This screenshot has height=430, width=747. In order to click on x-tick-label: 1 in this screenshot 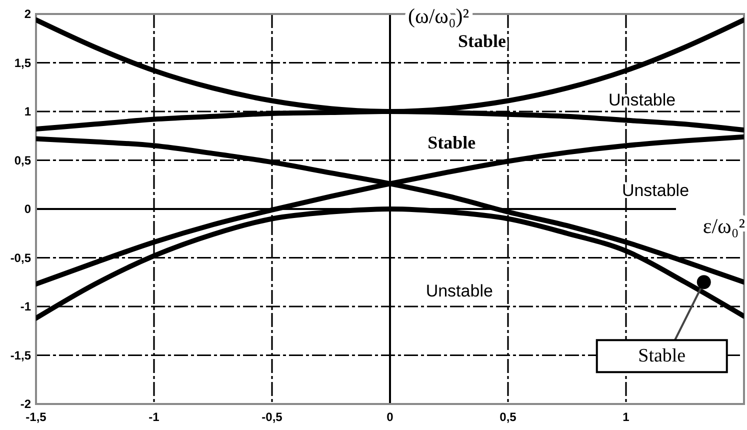, I will do `click(626, 417)`.